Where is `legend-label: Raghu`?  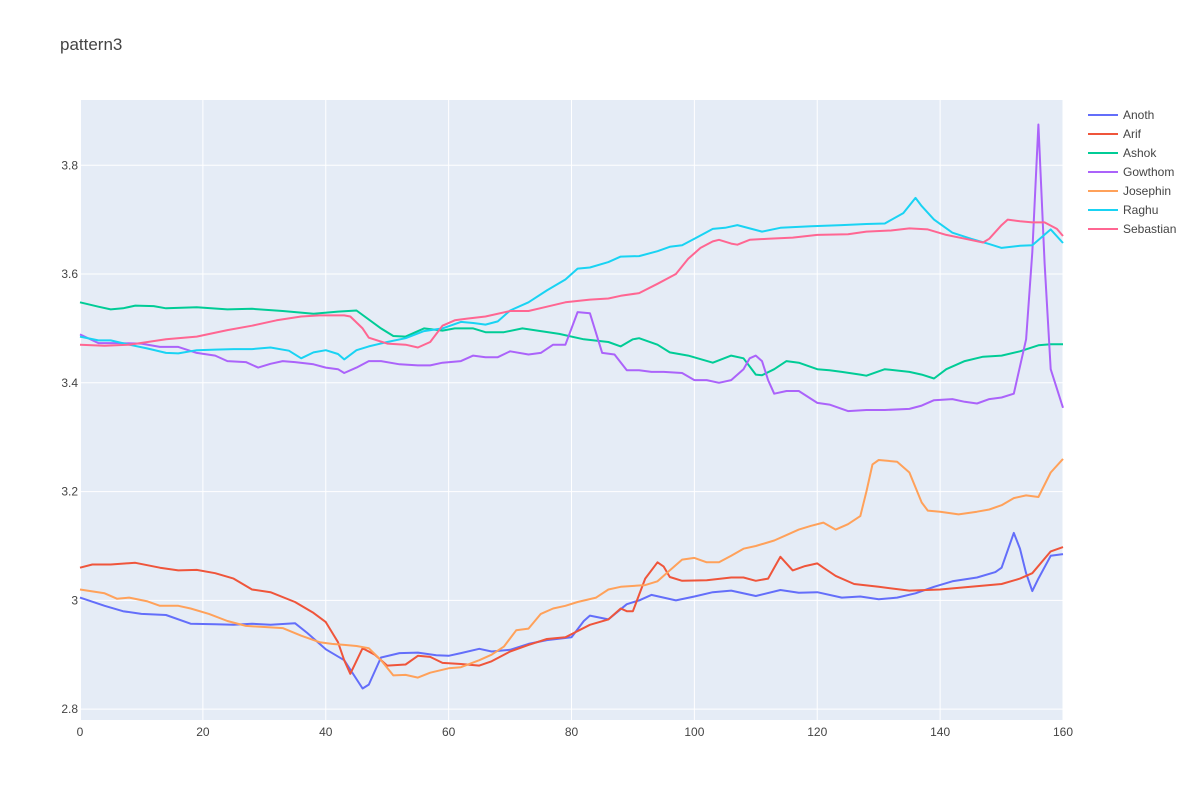 legend-label: Raghu is located at coordinates (1140, 210).